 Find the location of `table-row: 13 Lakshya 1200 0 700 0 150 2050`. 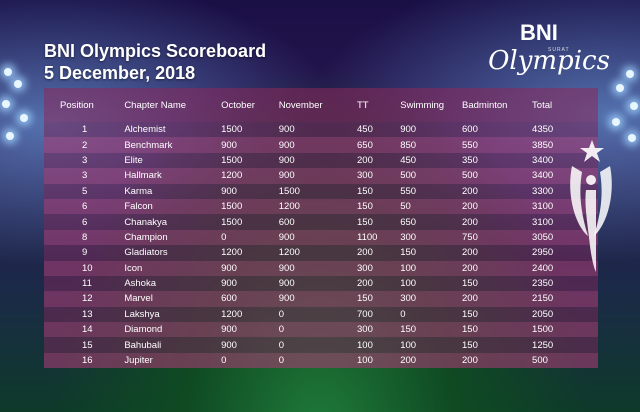

table-row: 13 Lakshya 1200 0 700 0 150 2050 is located at coordinates (321, 314).